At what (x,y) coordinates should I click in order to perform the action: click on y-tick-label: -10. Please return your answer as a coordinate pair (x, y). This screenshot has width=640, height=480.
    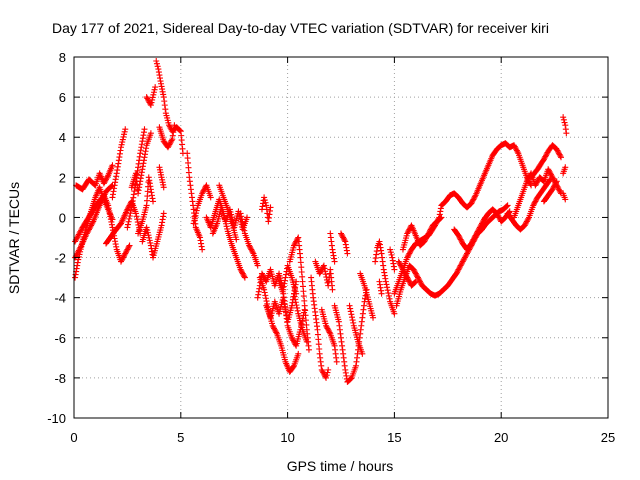
    Looking at the image, I should click on (56, 418).